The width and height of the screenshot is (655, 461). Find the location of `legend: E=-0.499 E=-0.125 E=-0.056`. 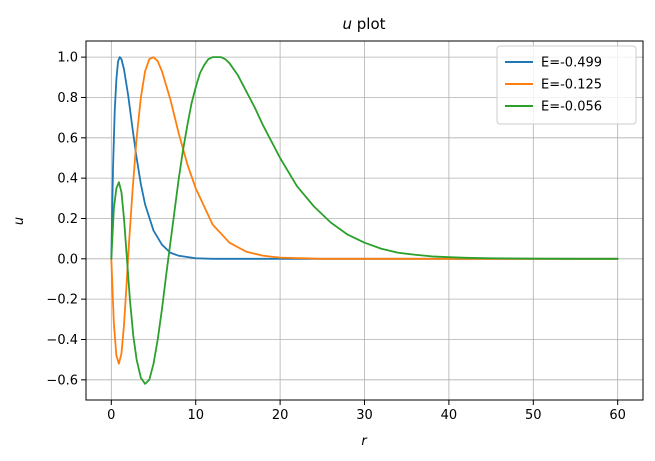

legend: E=-0.499 E=-0.125 E=-0.056 is located at coordinates (566, 85).